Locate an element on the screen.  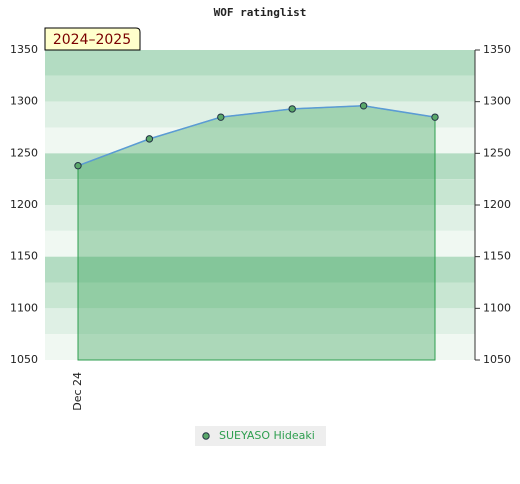
y-tick-label: 1300 is located at coordinates (24, 101).